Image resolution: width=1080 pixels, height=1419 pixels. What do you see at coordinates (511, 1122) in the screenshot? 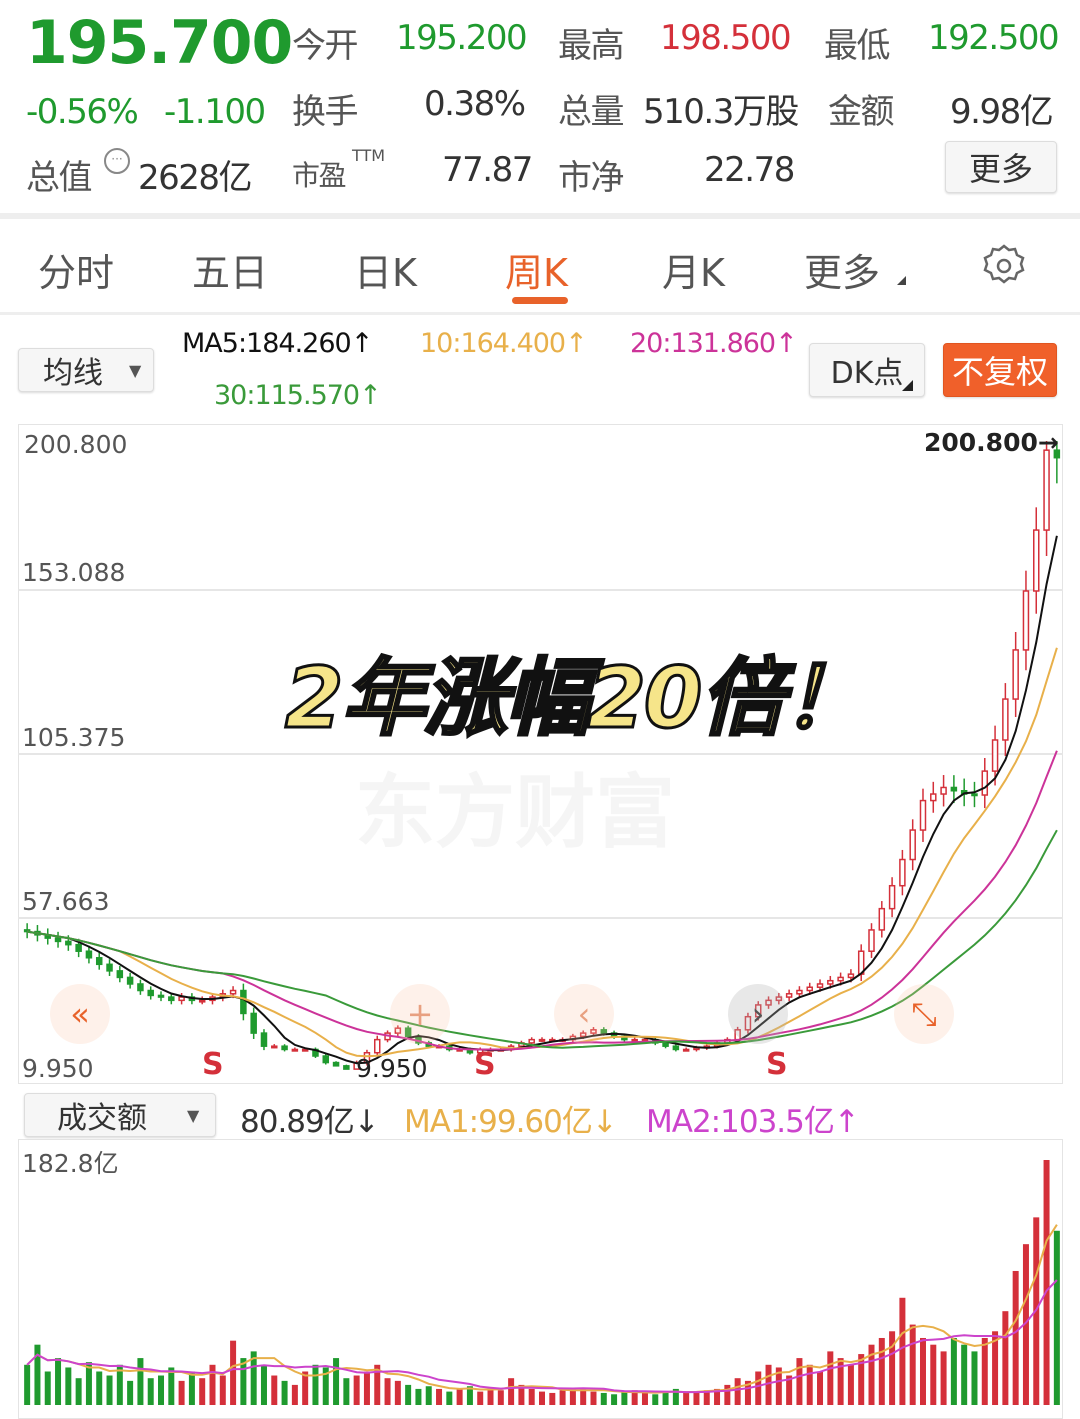
I see `volume-ma1: MA1:99.60亿↓` at bounding box center [511, 1122].